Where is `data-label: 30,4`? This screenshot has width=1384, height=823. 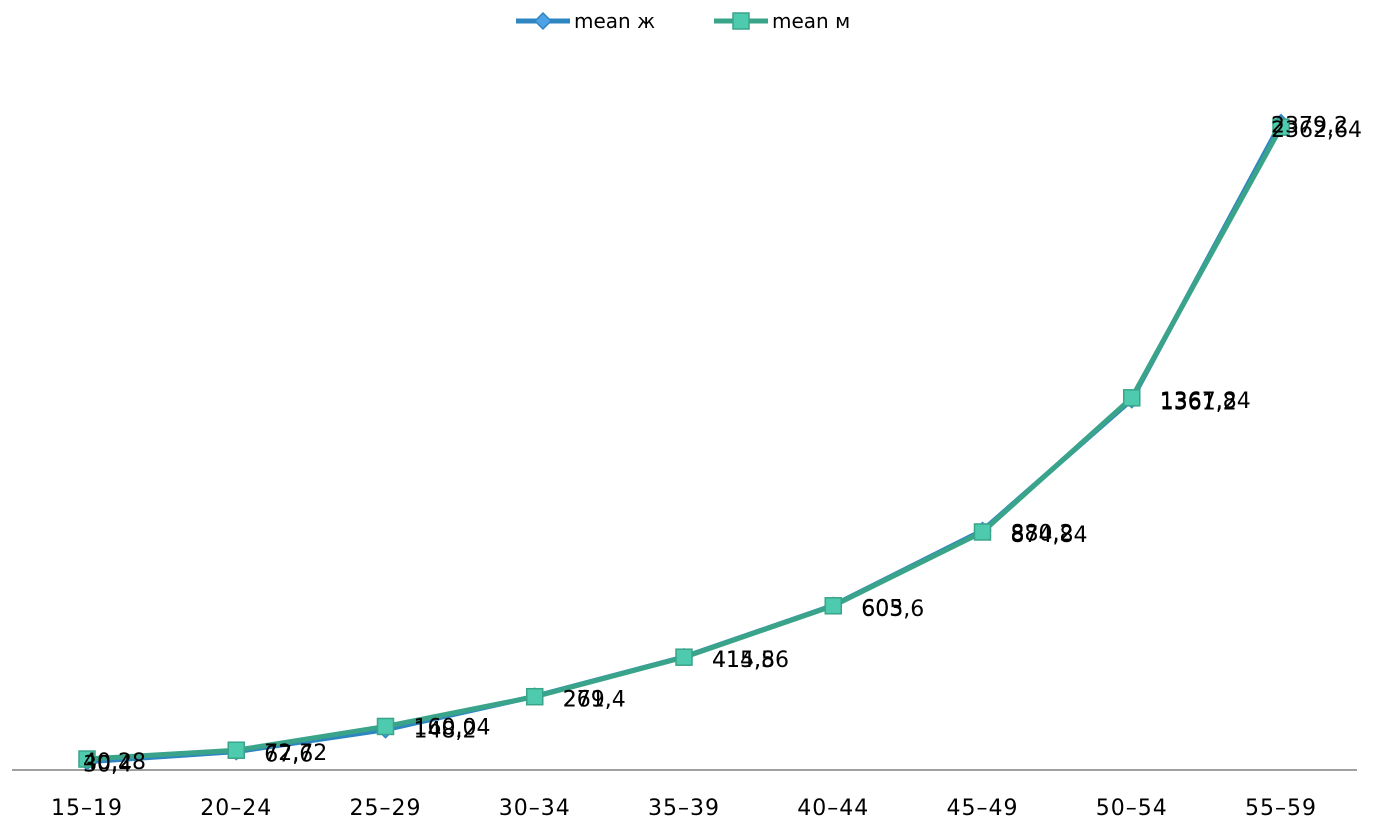
data-label: 30,4 is located at coordinates (107, 765).